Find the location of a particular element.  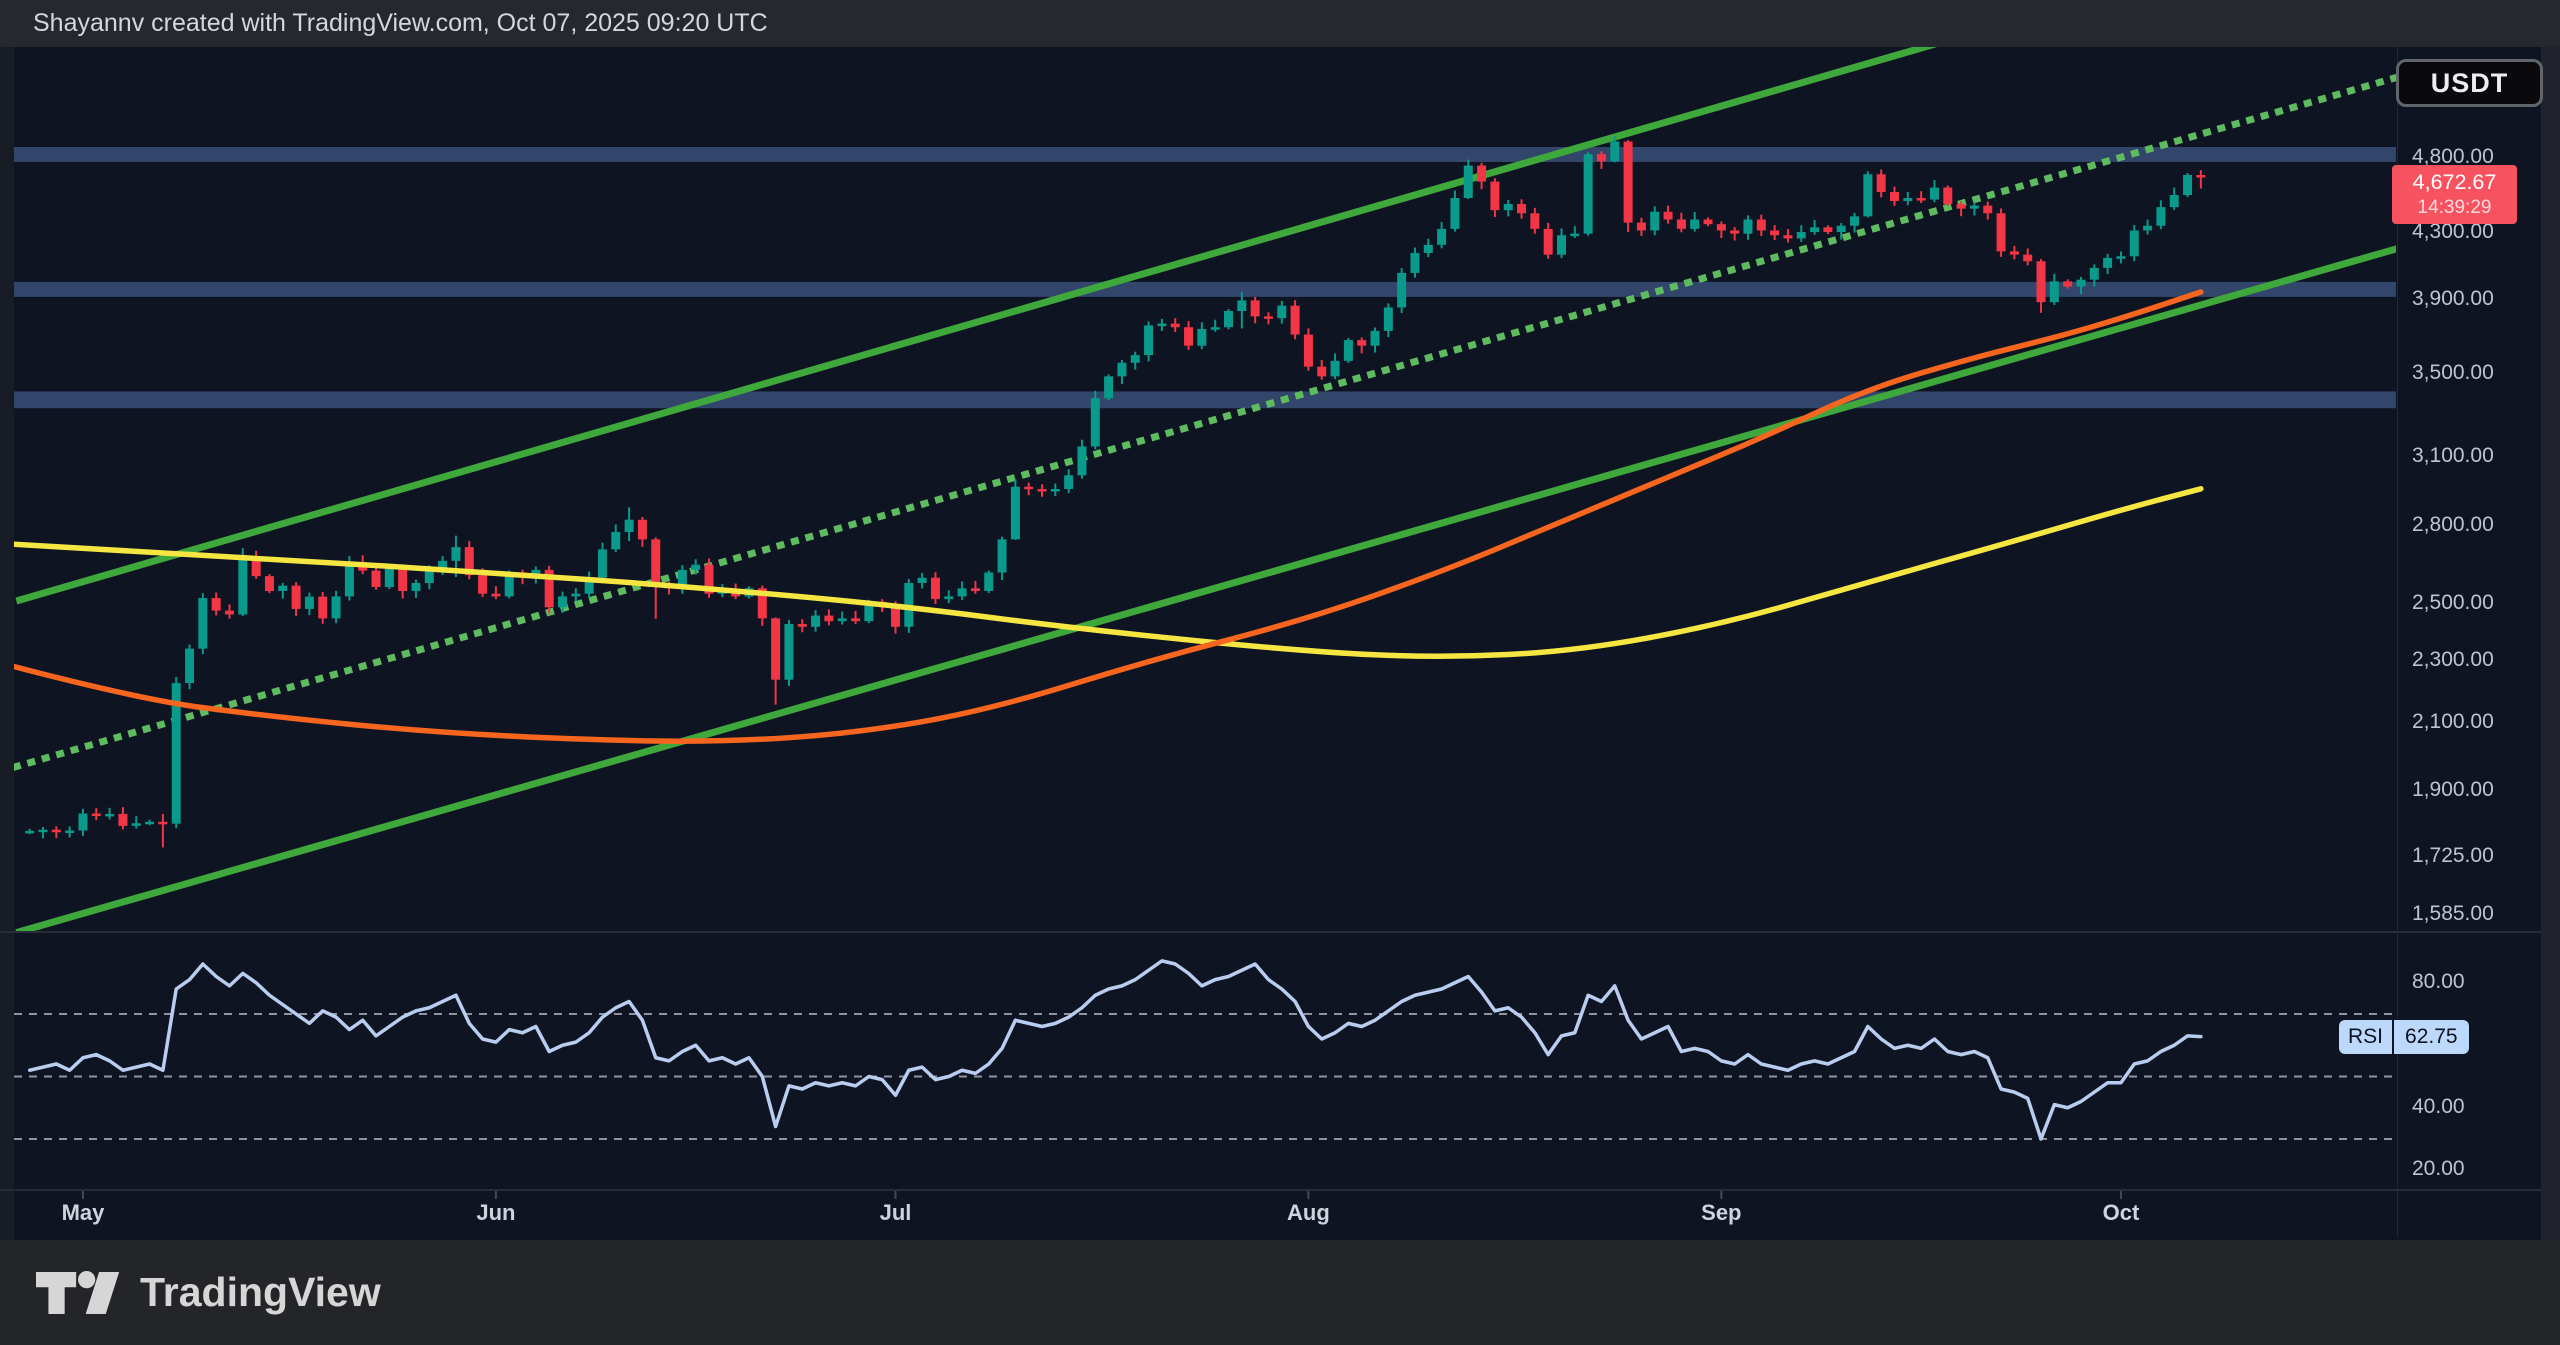

left-gutter is located at coordinates (7, 643).